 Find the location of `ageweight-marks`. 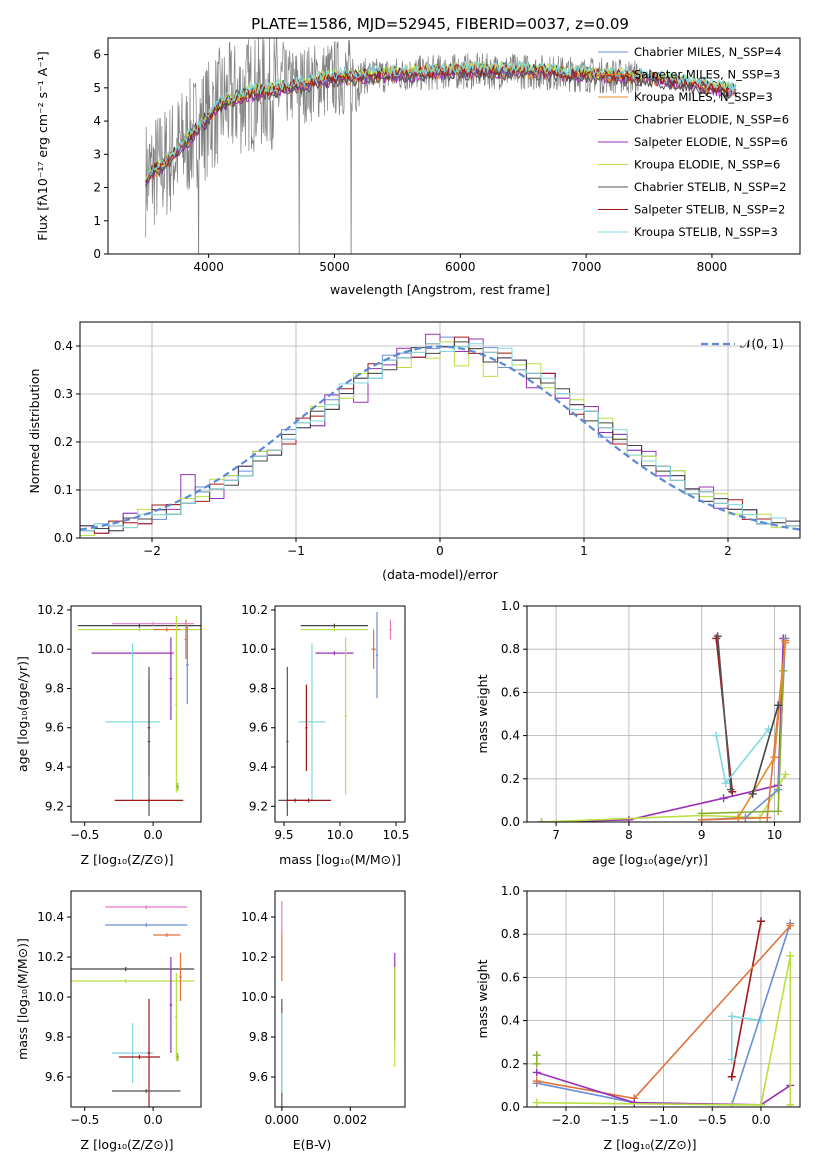

ageweight-marks is located at coordinates (663, 727).